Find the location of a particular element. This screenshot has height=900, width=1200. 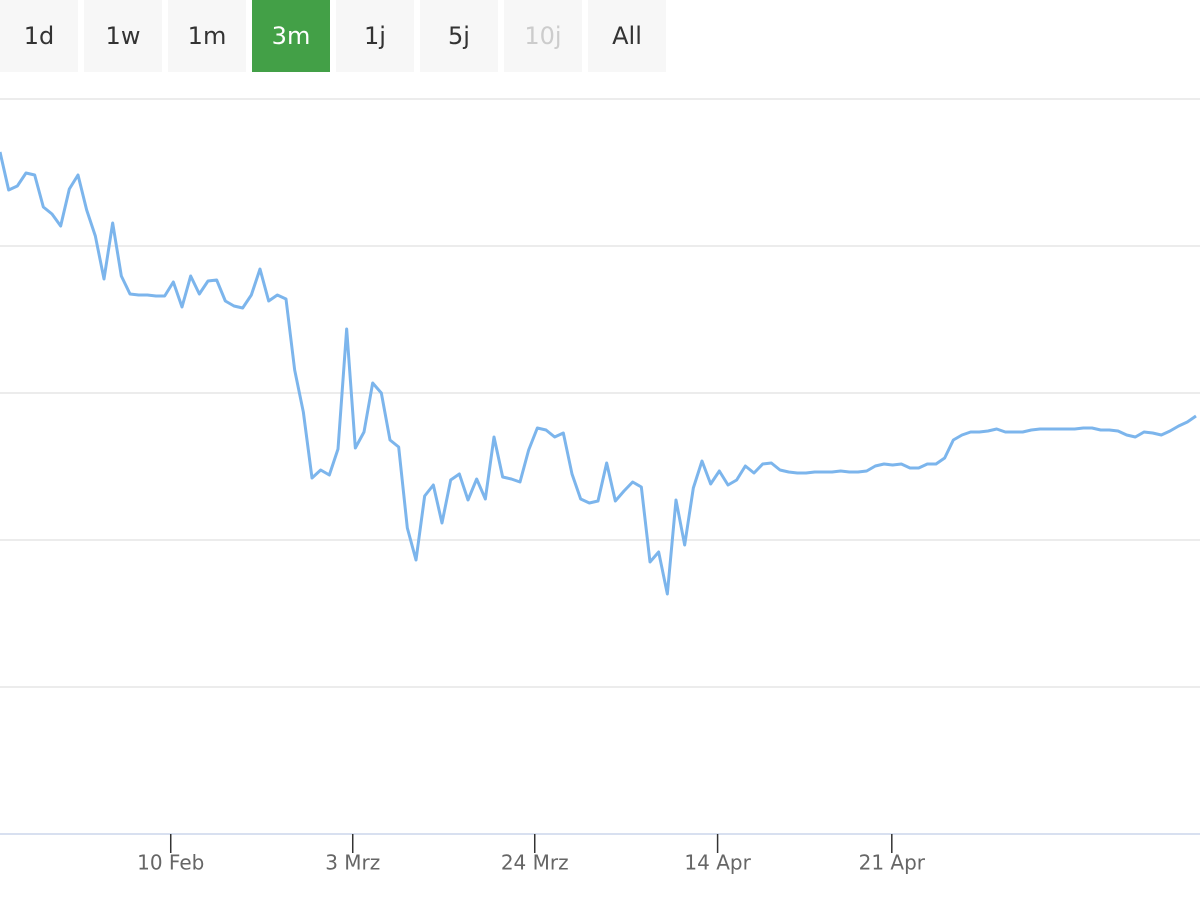

range-button-label: 1w is located at coordinates (123, 36).